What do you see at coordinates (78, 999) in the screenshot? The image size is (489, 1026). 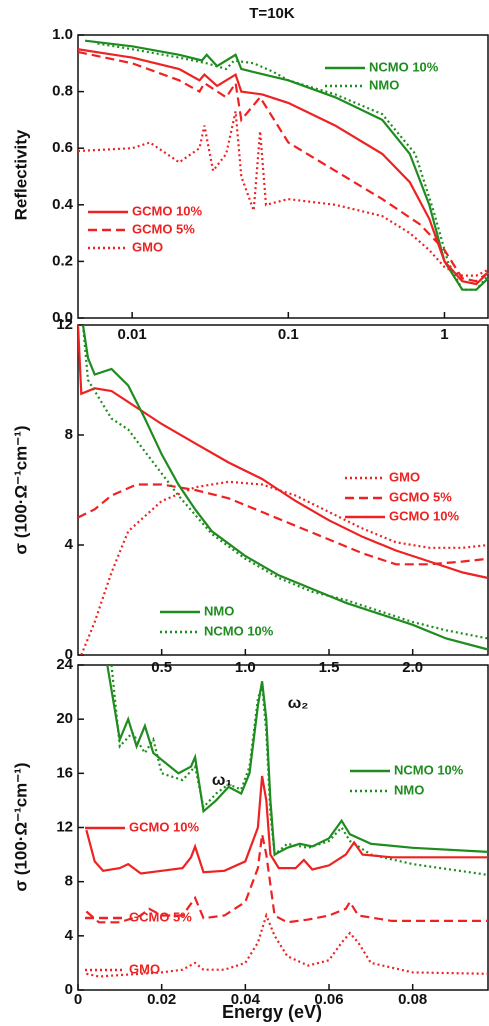 I see `x-tick-label: 0` at bounding box center [78, 999].